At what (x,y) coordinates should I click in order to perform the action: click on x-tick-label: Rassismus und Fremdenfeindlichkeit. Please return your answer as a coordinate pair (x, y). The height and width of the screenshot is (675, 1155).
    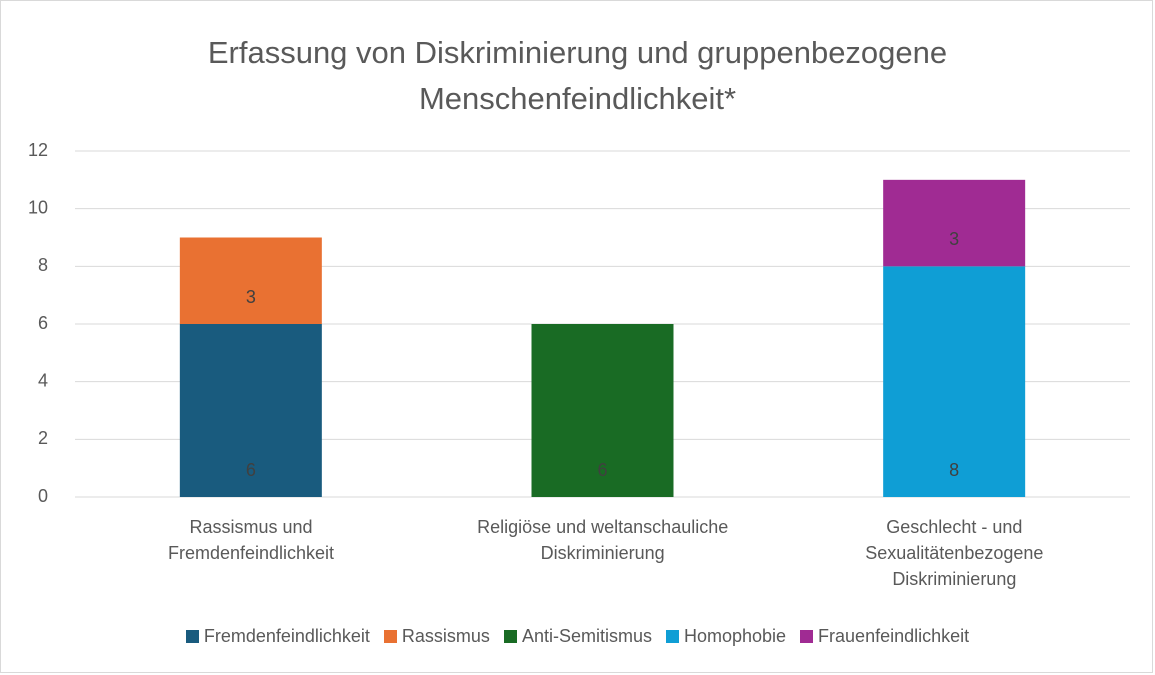
    Looking at the image, I should click on (251, 540).